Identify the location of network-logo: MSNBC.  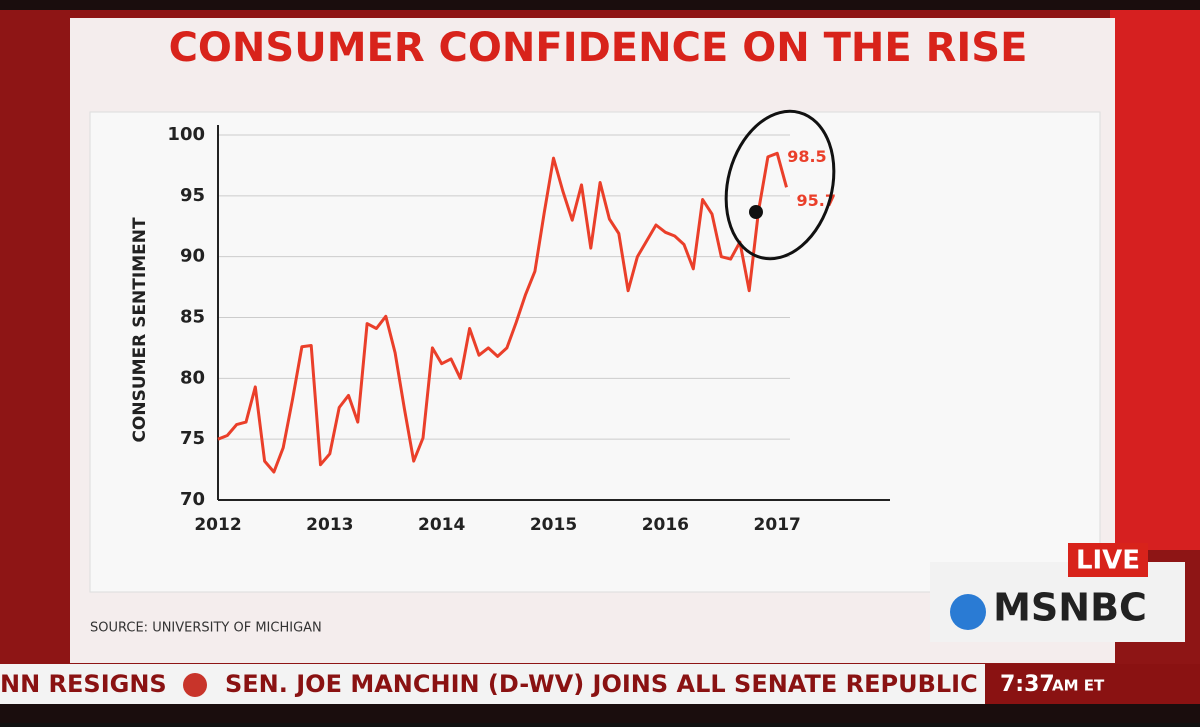
(1070, 608).